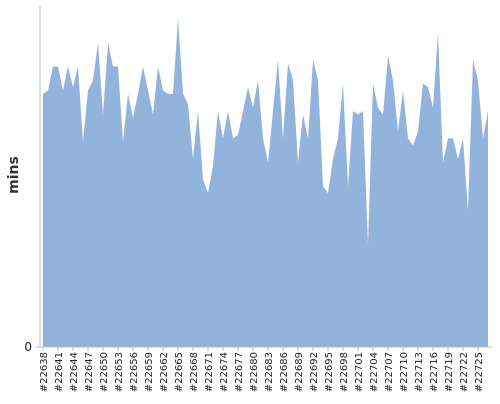  I want to click on x-tick-label: #22692, so click(314, 372).